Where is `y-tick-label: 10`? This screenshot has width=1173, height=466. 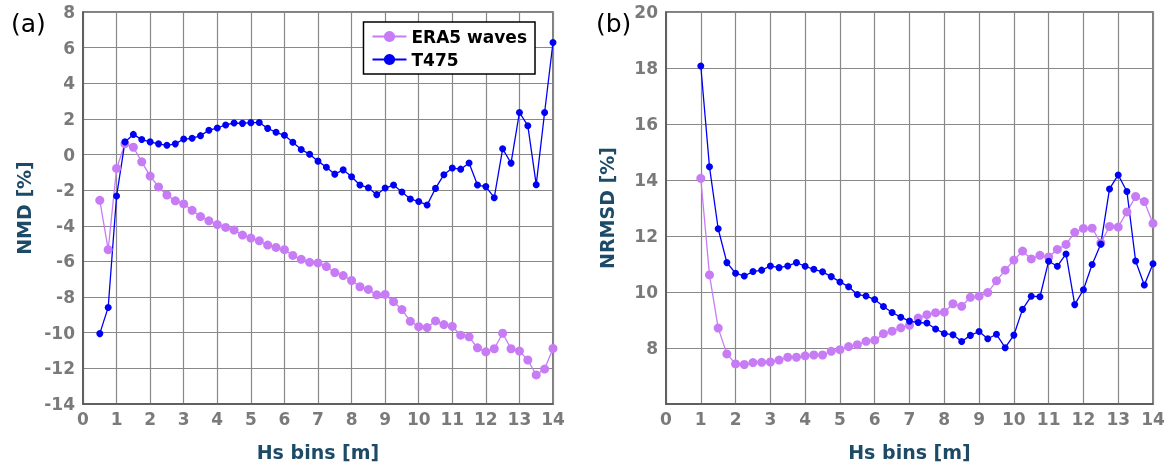
y-tick-label: 10 is located at coordinates (646, 292).